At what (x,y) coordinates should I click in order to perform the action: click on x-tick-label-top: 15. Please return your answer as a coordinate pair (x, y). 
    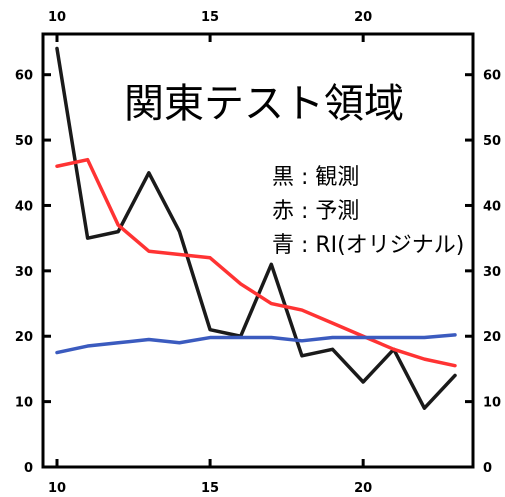
    Looking at the image, I should click on (210, 17).